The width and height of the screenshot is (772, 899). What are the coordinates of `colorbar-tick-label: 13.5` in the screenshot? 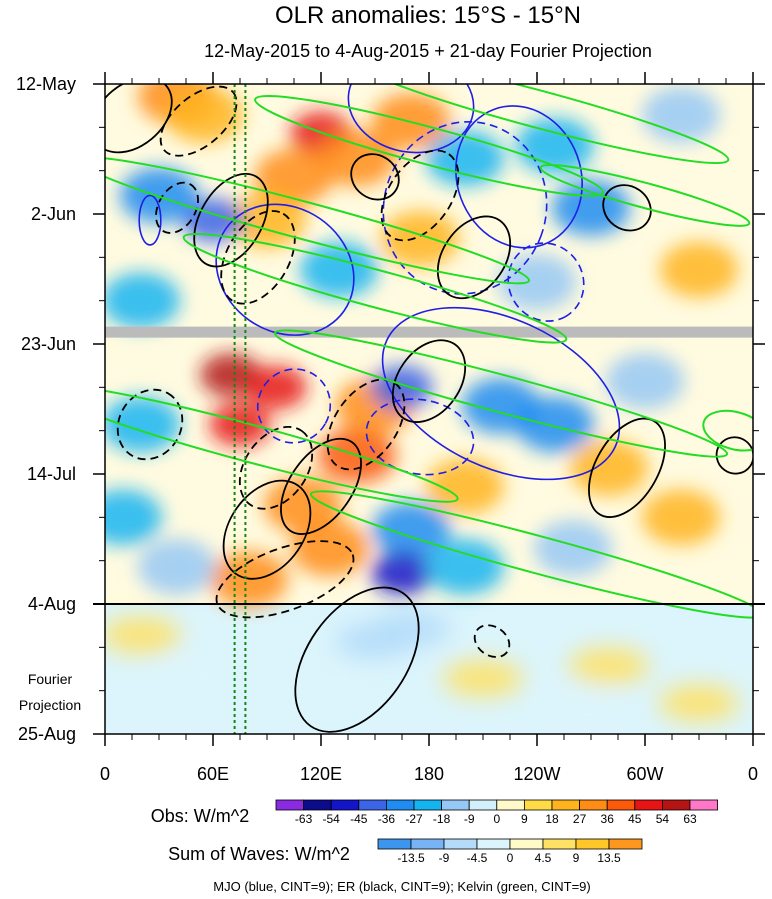 It's located at (609, 858).